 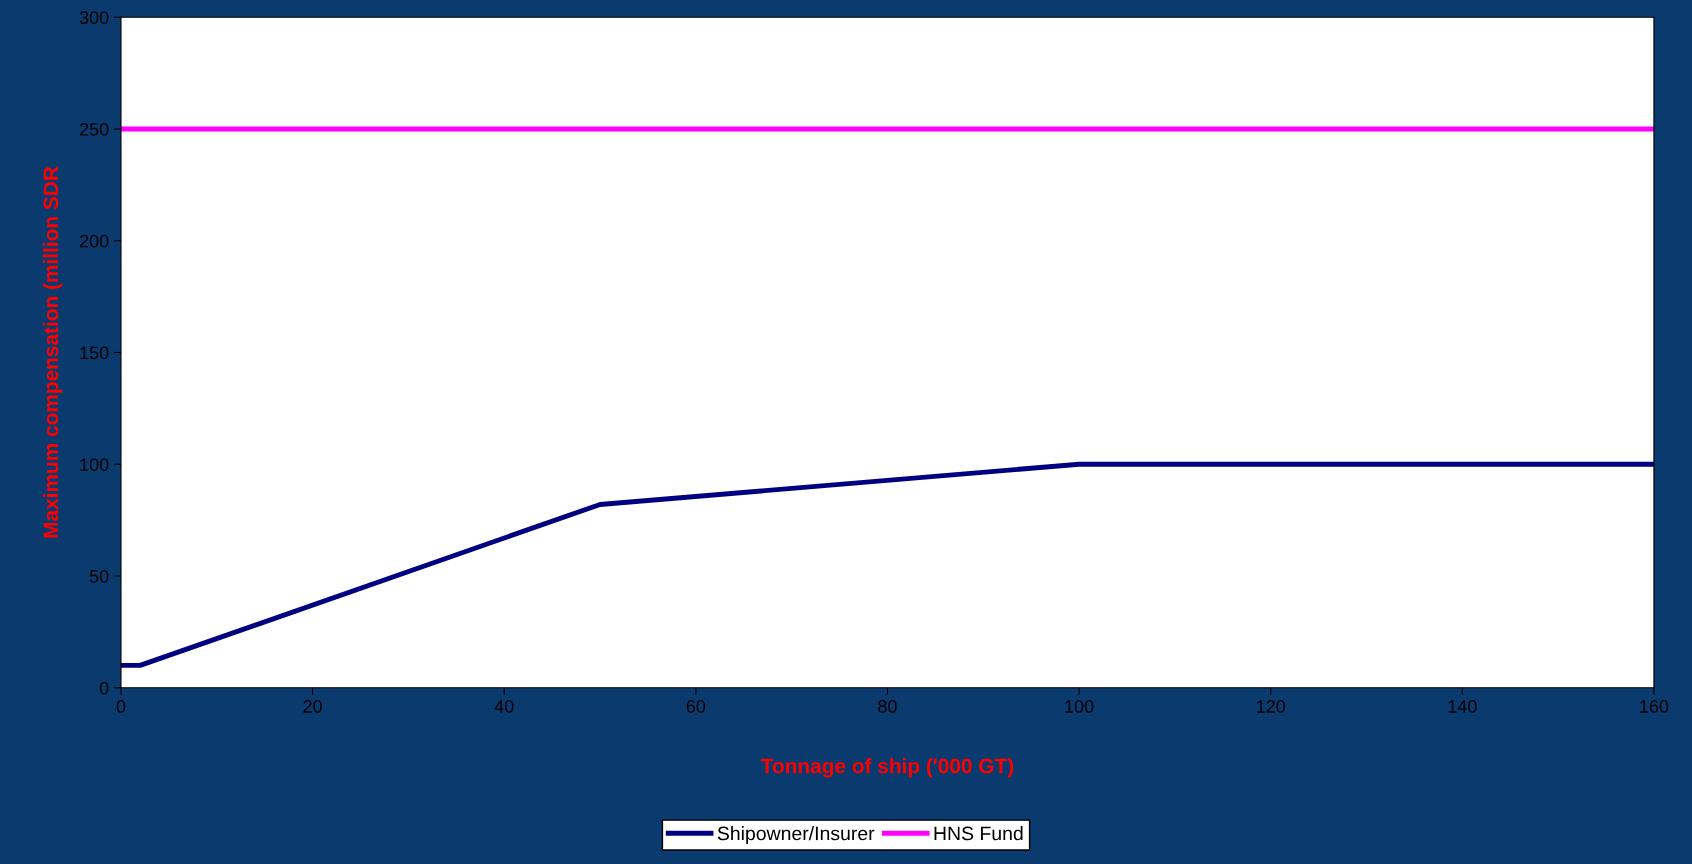 What do you see at coordinates (796, 835) in the screenshot?
I see `legend-label: Shipowner/Insurer` at bounding box center [796, 835].